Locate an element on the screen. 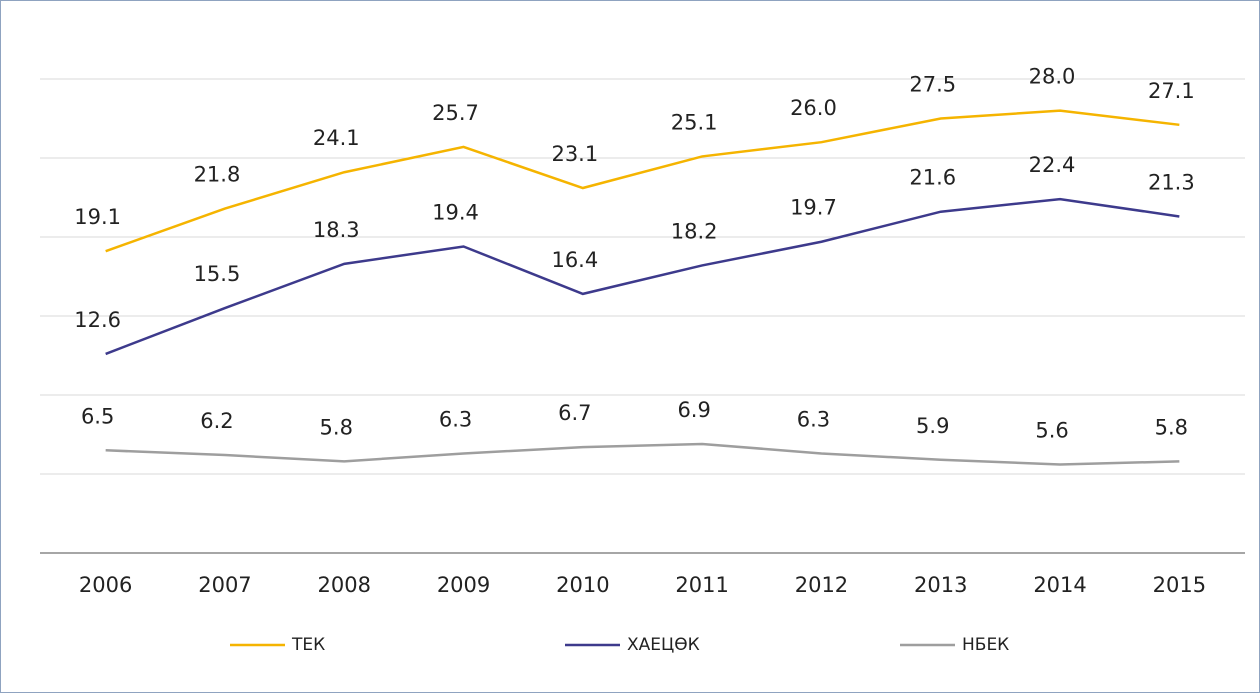 This screenshot has height=693, width=1260. data-label: 27.1 is located at coordinates (1171, 91).